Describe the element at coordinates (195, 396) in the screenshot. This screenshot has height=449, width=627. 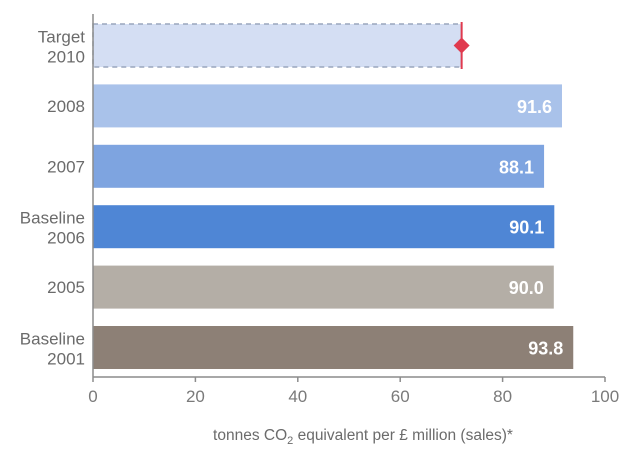
I see `x-tick-label: 20` at that location.